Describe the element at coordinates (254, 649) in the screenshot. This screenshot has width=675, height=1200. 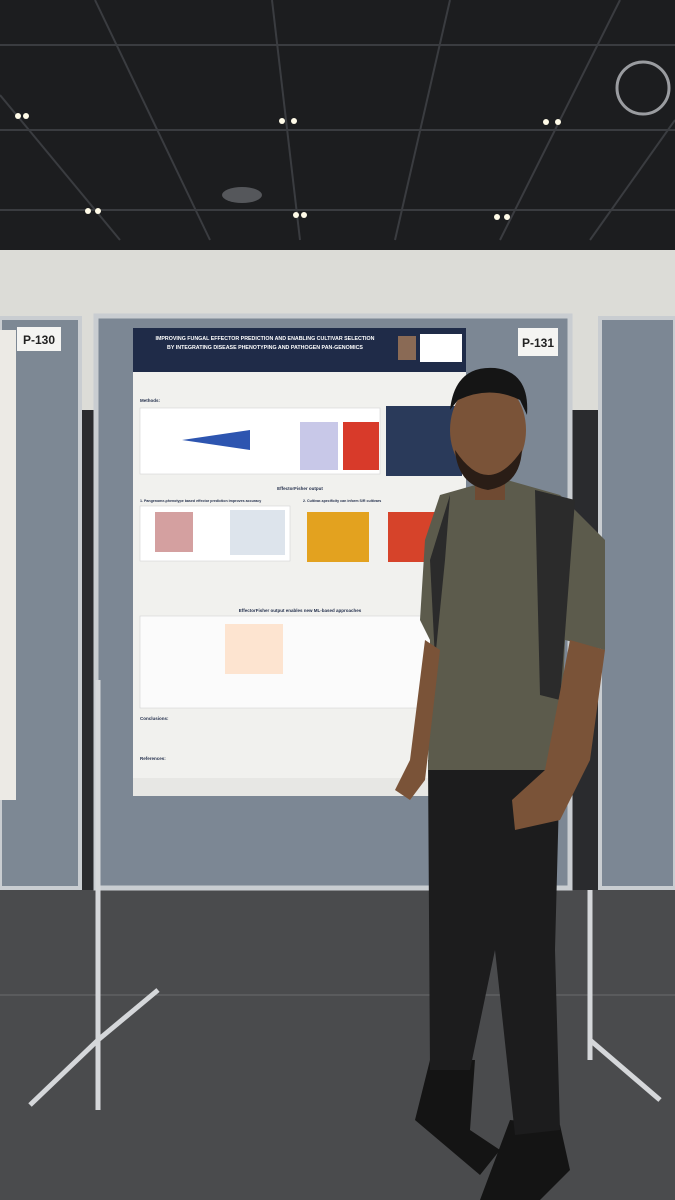
I see `figure-flowchart` at that location.